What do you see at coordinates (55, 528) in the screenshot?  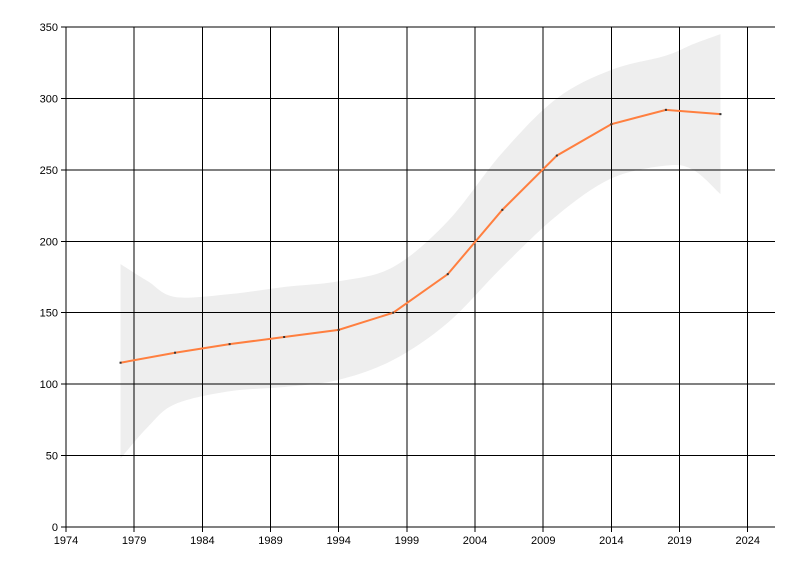 I see `y-tick-label: 0` at bounding box center [55, 528].